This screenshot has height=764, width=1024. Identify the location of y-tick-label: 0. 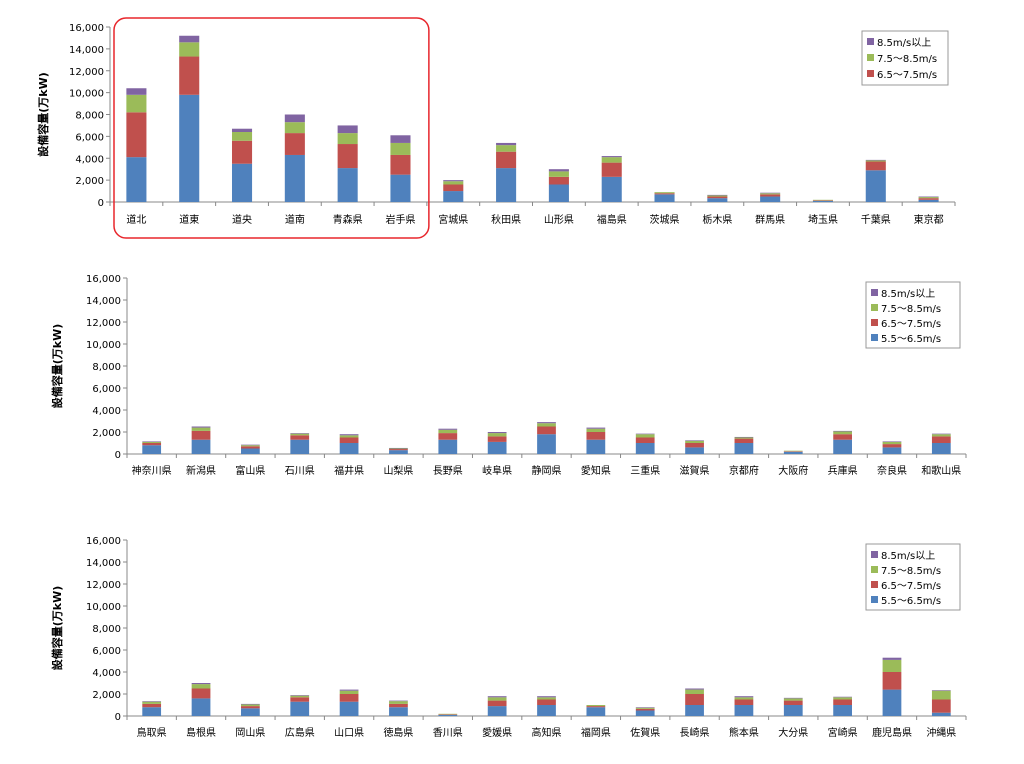
(118, 455).